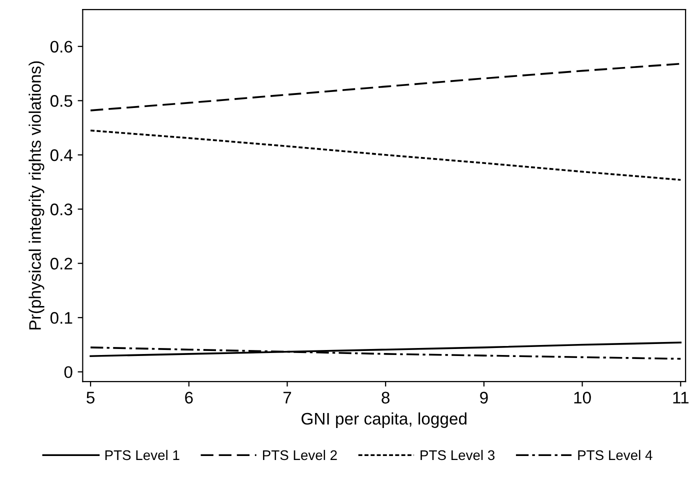  Describe the element at coordinates (61, 101) in the screenshot. I see `y-tick-label: 0.5` at that location.